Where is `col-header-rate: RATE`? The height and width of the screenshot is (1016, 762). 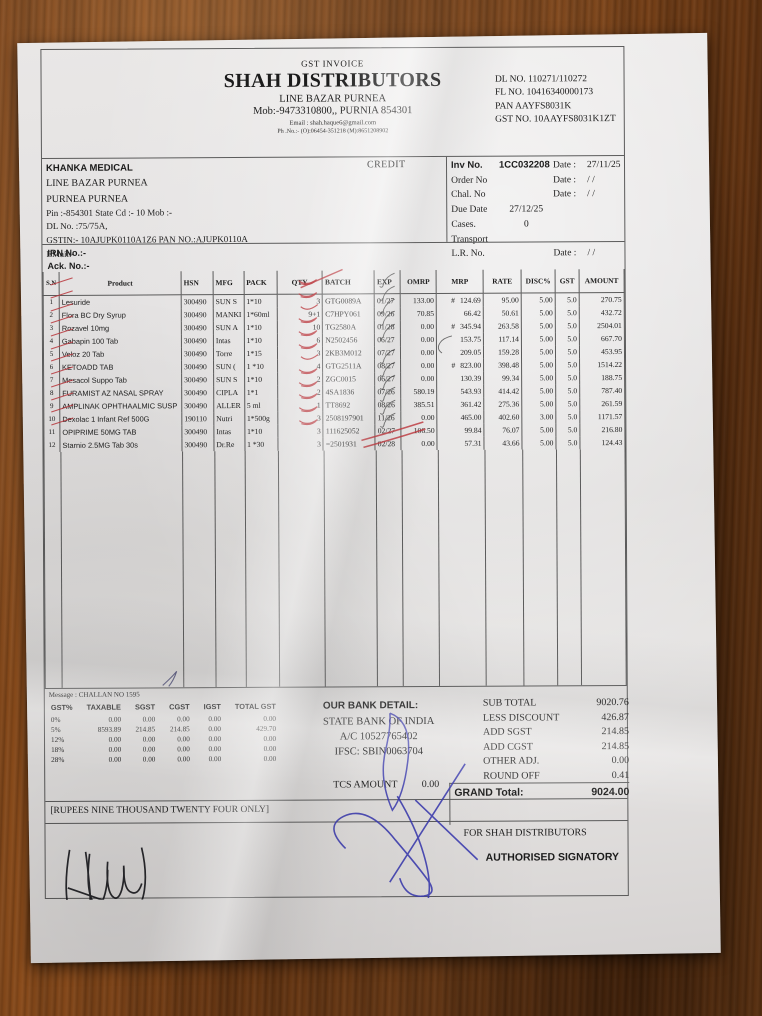 col-header-rate: RATE is located at coordinates (502, 281).